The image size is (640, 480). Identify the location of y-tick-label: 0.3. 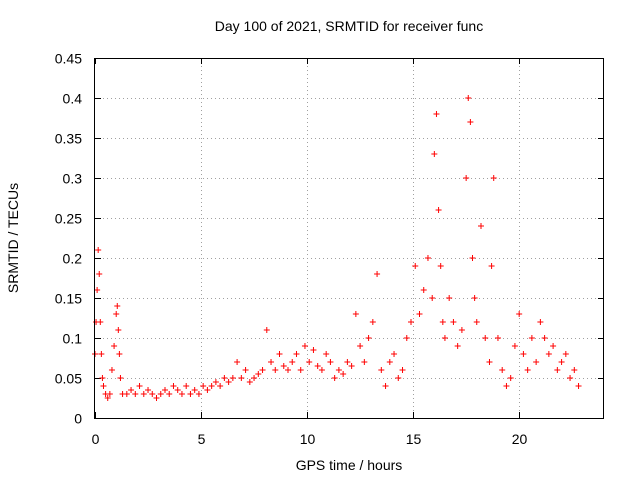
(73, 179).